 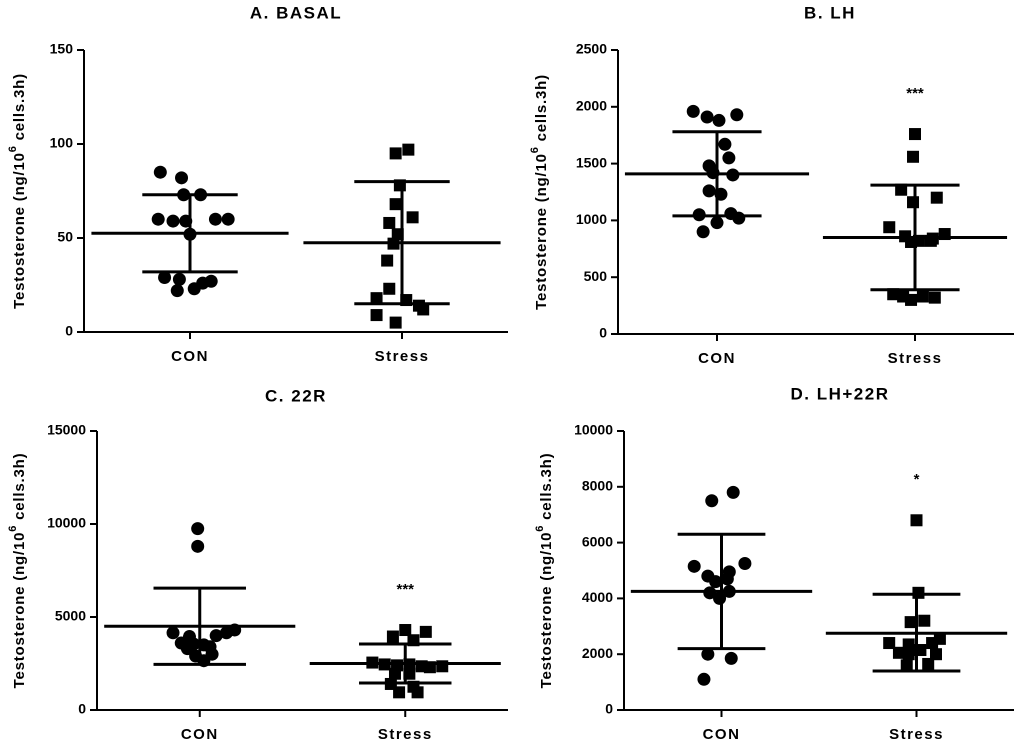 What do you see at coordinates (65, 237) in the screenshot?
I see `y-tick-label: 50` at bounding box center [65, 237].